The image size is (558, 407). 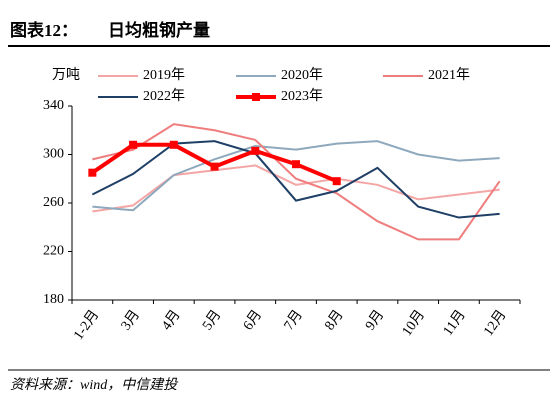 What do you see at coordinates (211, 320) in the screenshot?
I see `x-tick-label: 5月` at bounding box center [211, 320].